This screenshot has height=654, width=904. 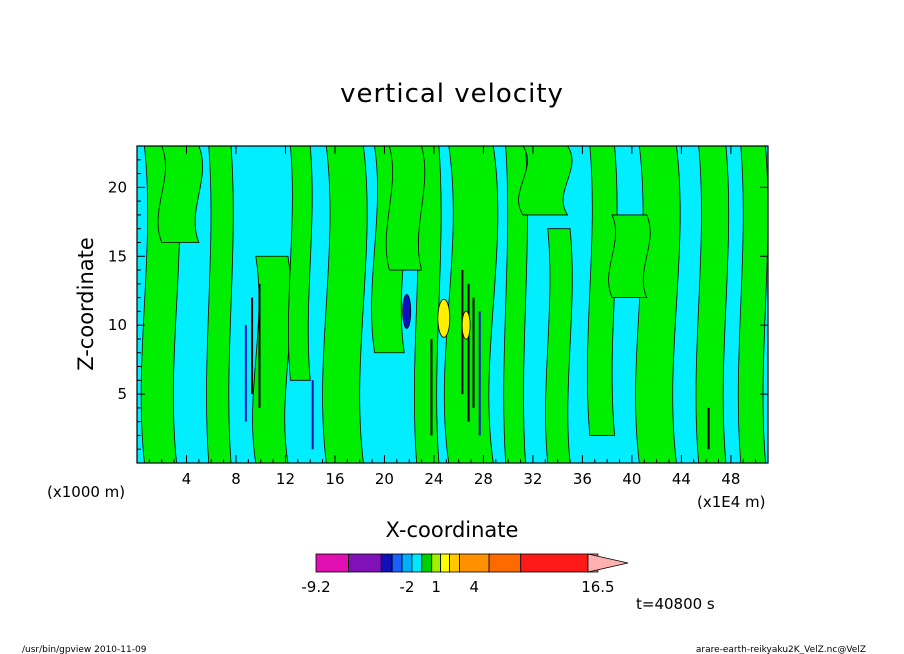 What do you see at coordinates (407, 587) in the screenshot?
I see `colorbar-label: -2` at bounding box center [407, 587].